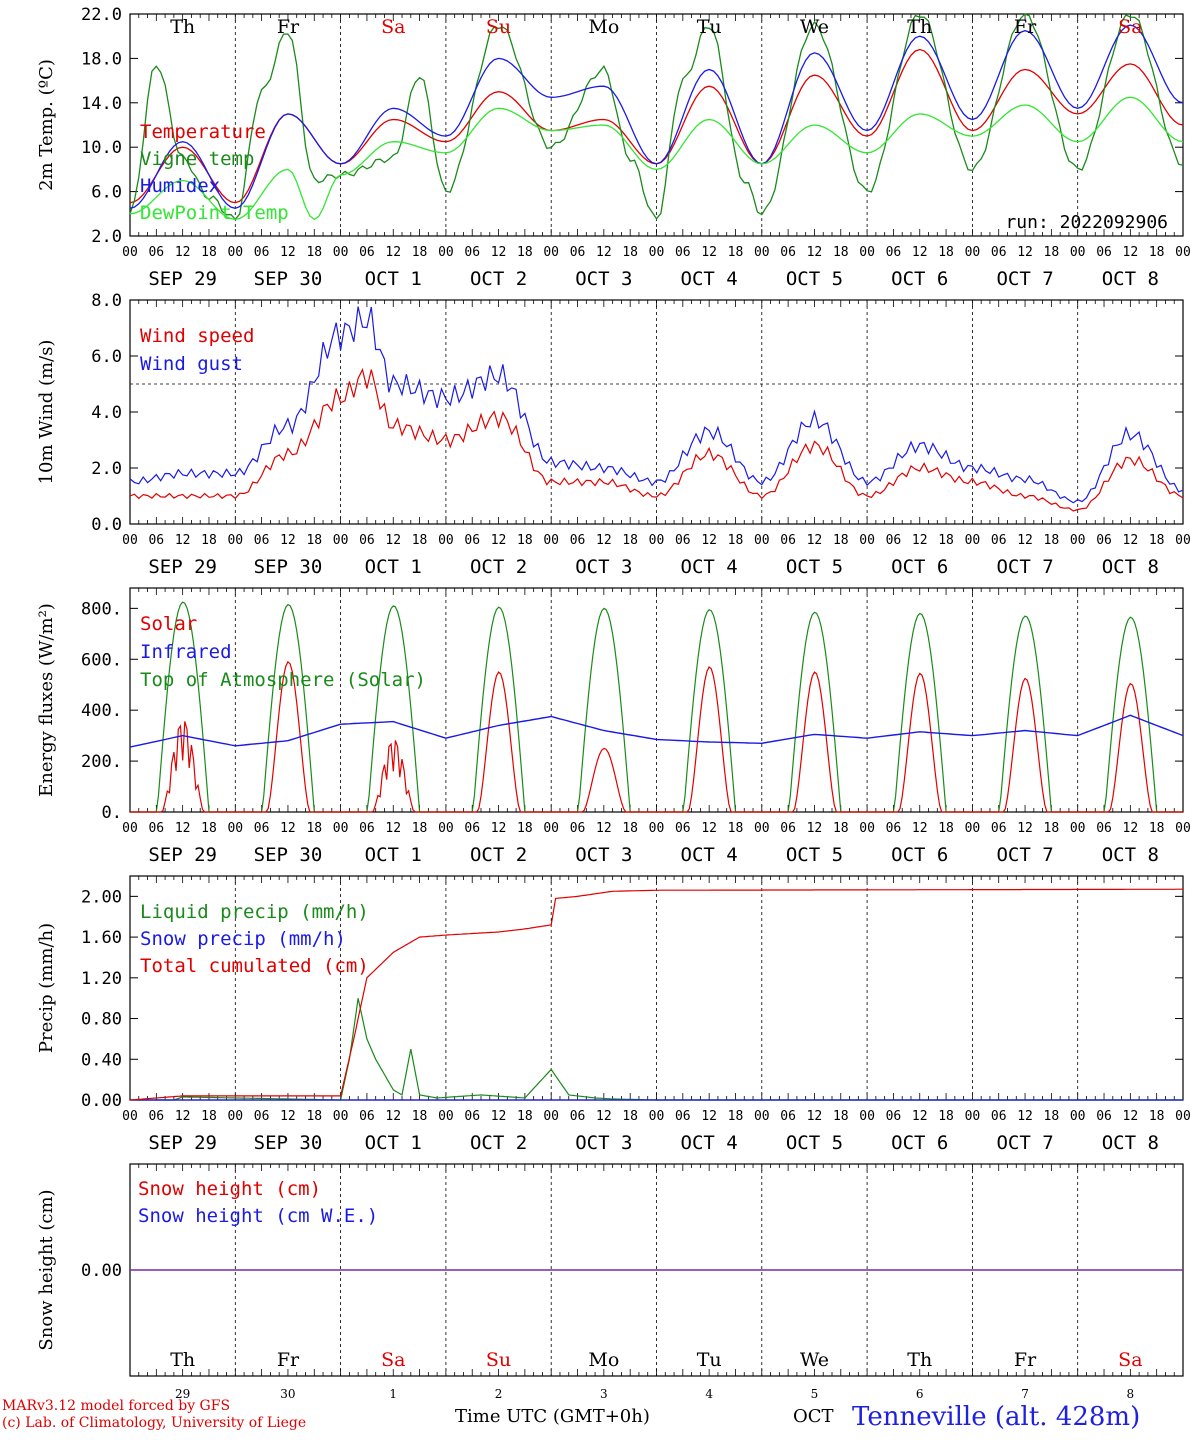 The height and width of the screenshot is (1440, 1194). Describe the element at coordinates (1130, 1143) in the screenshot. I see `date-label: OCT 8` at that location.